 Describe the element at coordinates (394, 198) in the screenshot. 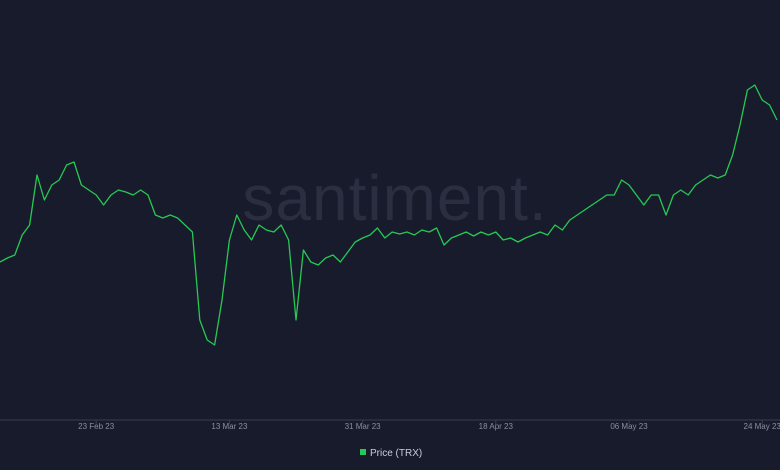

I see `watermark: santiment.` at that location.